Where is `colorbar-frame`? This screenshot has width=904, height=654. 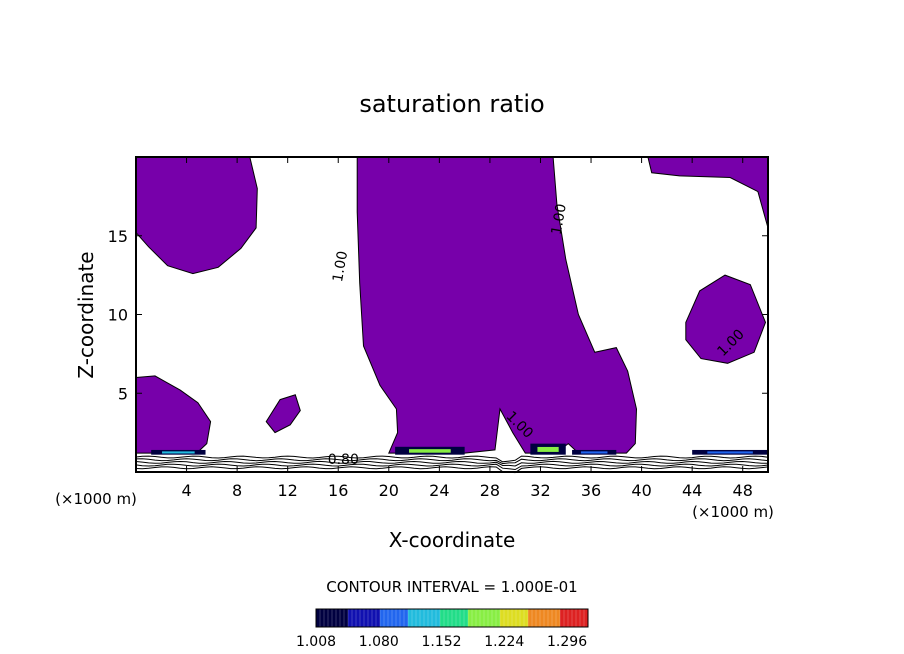
colorbar-frame is located at coordinates (452, 618).